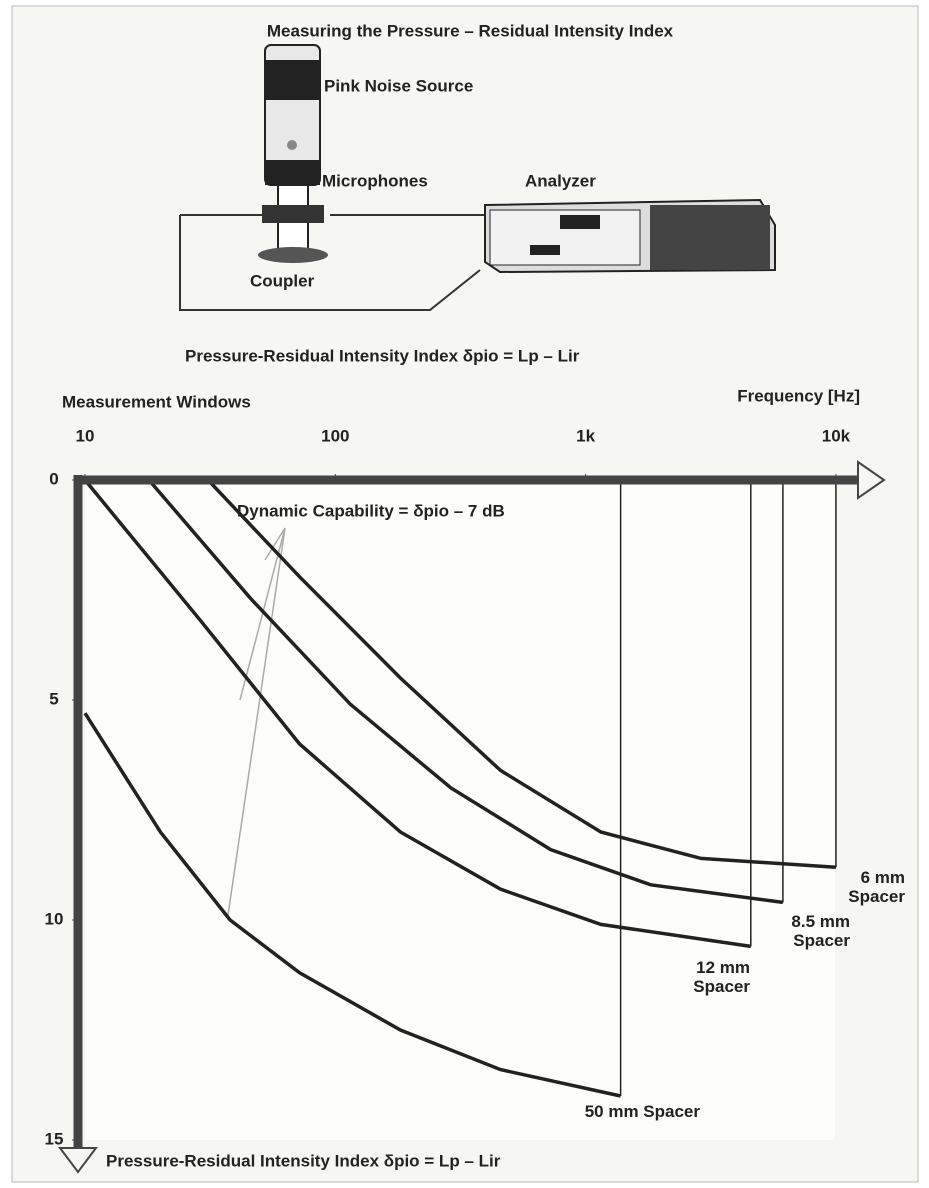  I want to click on series-label: 6 mm Spacer, so click(876, 887).